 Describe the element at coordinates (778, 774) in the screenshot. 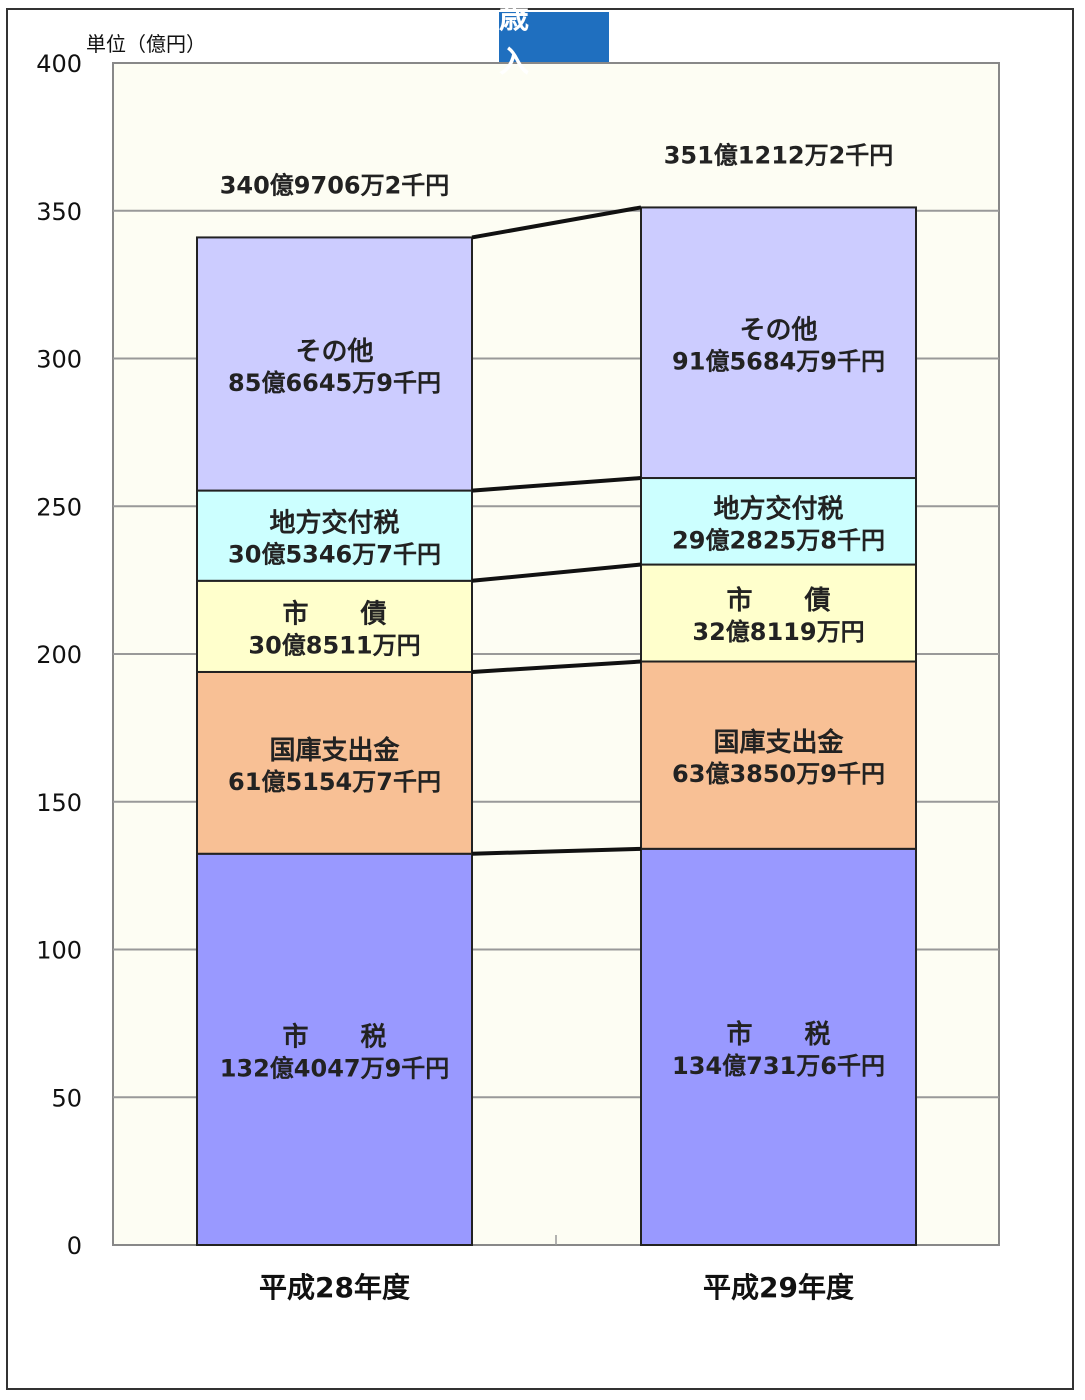

I see `segment-value-label: 63億3850万9千円` at that location.